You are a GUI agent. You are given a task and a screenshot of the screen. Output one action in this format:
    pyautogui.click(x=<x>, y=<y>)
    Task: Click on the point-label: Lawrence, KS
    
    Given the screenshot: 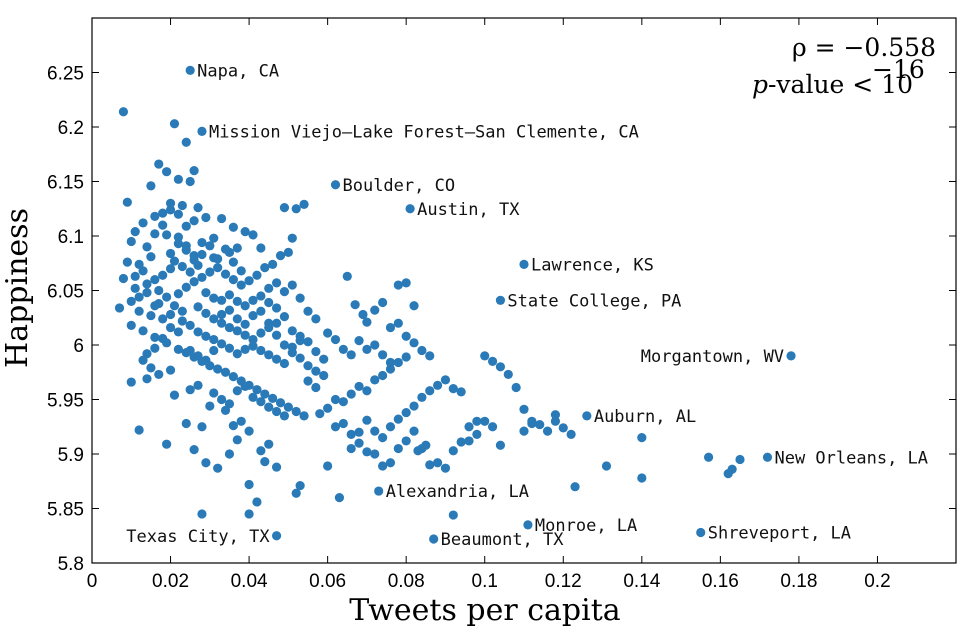 What is the action you would take?
    pyautogui.click(x=592, y=265)
    